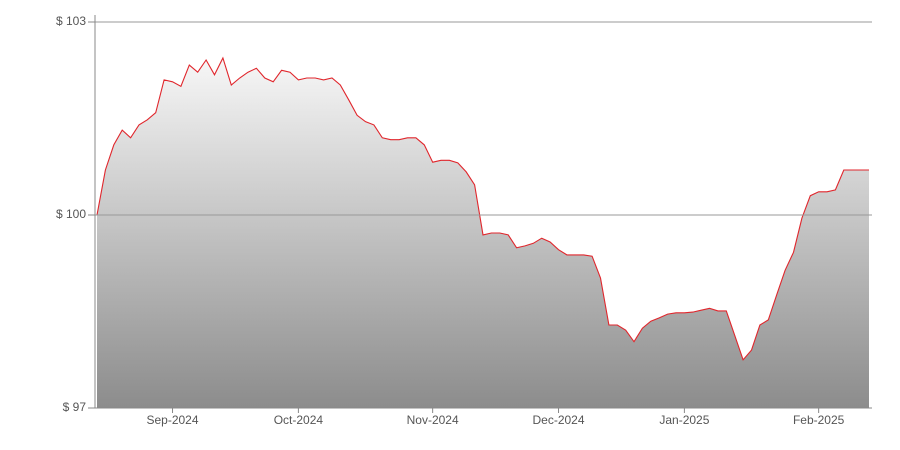 The image size is (900, 450). What do you see at coordinates (172, 420) in the screenshot?
I see `x-tick-label: Sep-2024` at bounding box center [172, 420].